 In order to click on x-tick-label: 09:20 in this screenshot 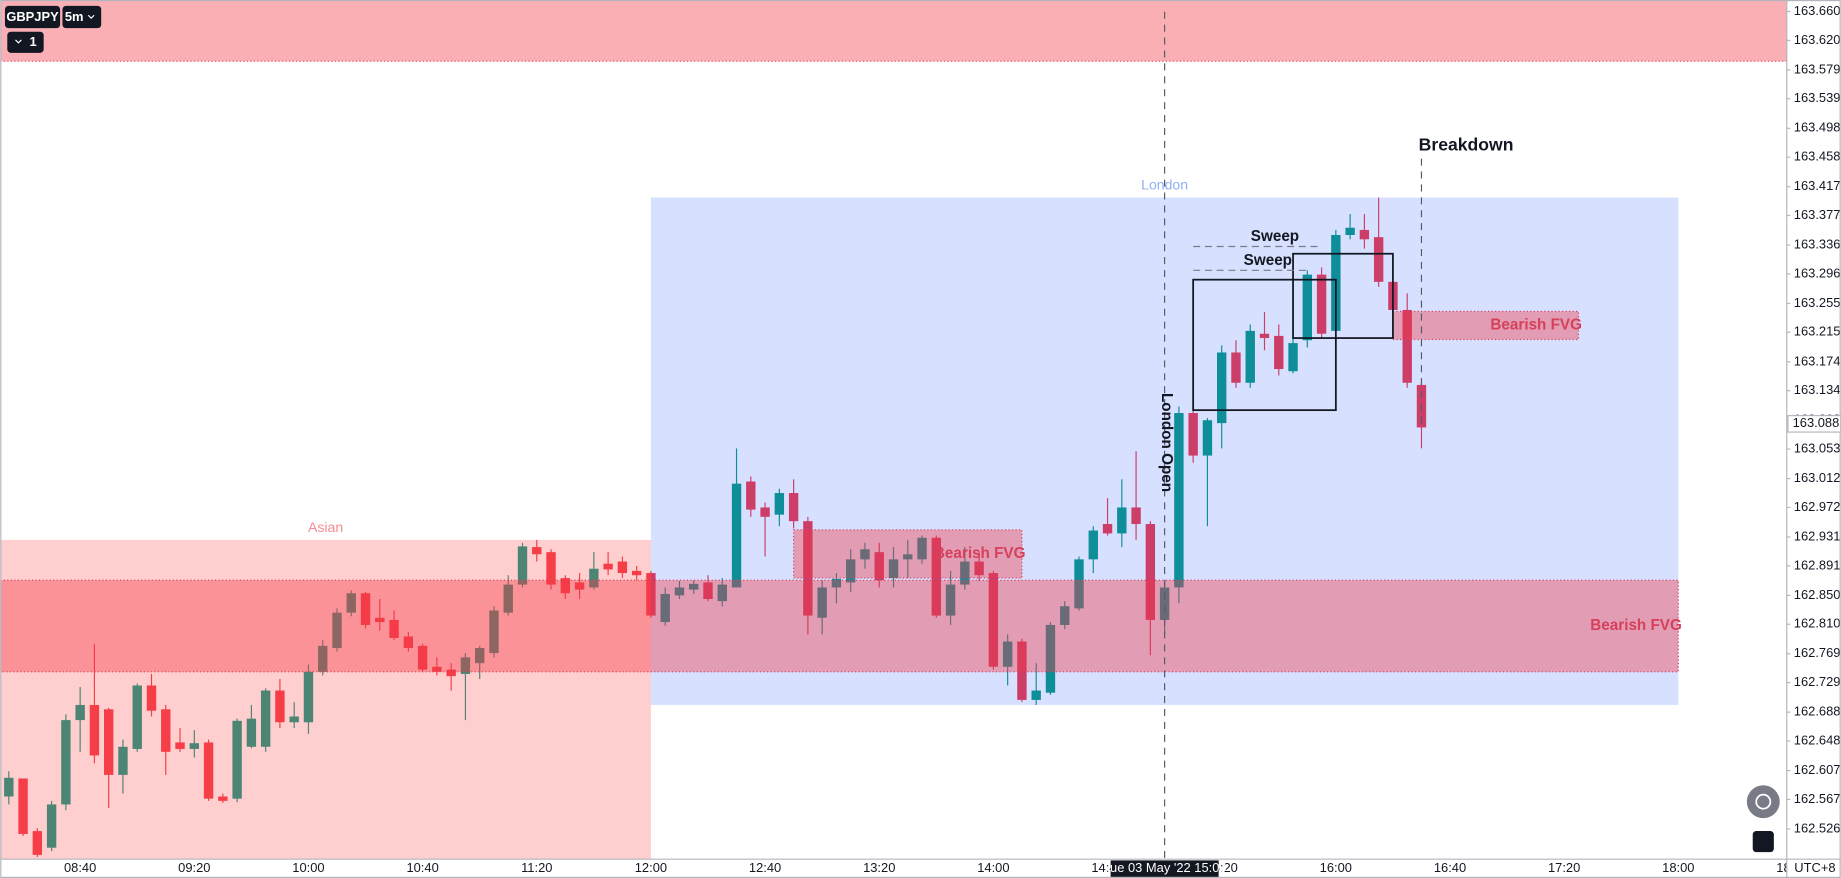, I will do `click(194, 867)`.